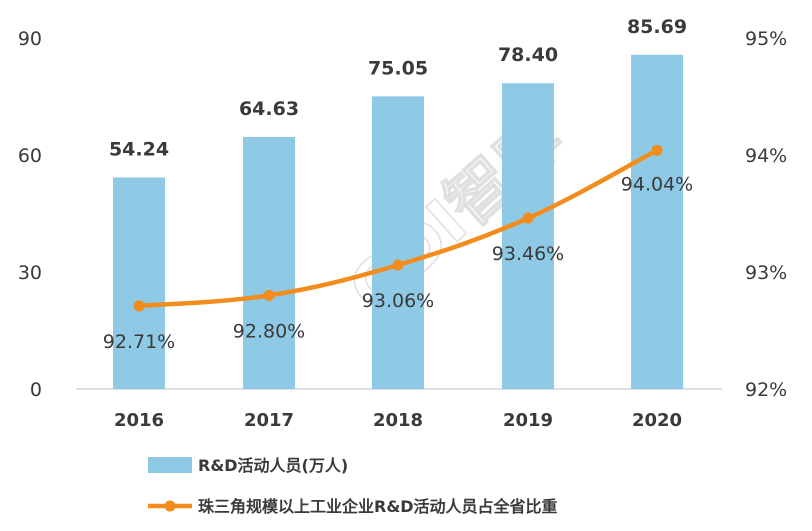 The width and height of the screenshot is (812, 531). What do you see at coordinates (139, 149) in the screenshot?
I see `bar-value-label: 54.24` at bounding box center [139, 149].